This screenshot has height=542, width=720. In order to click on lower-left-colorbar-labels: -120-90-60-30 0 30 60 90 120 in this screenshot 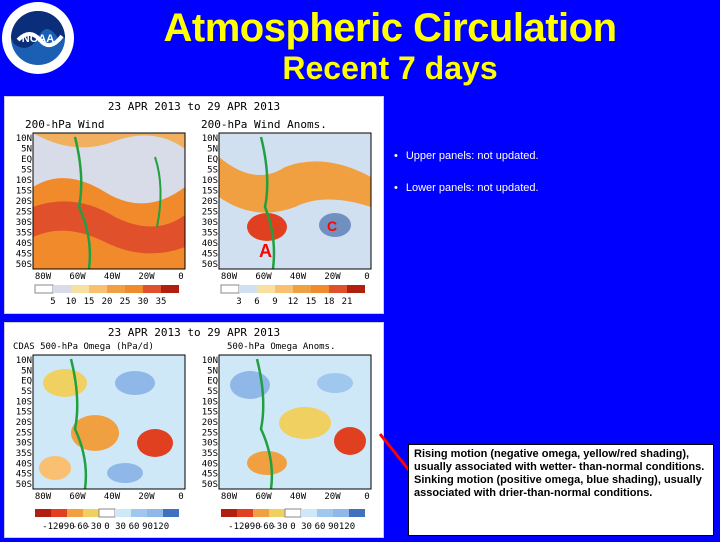, I will do `click(105, 527)`.